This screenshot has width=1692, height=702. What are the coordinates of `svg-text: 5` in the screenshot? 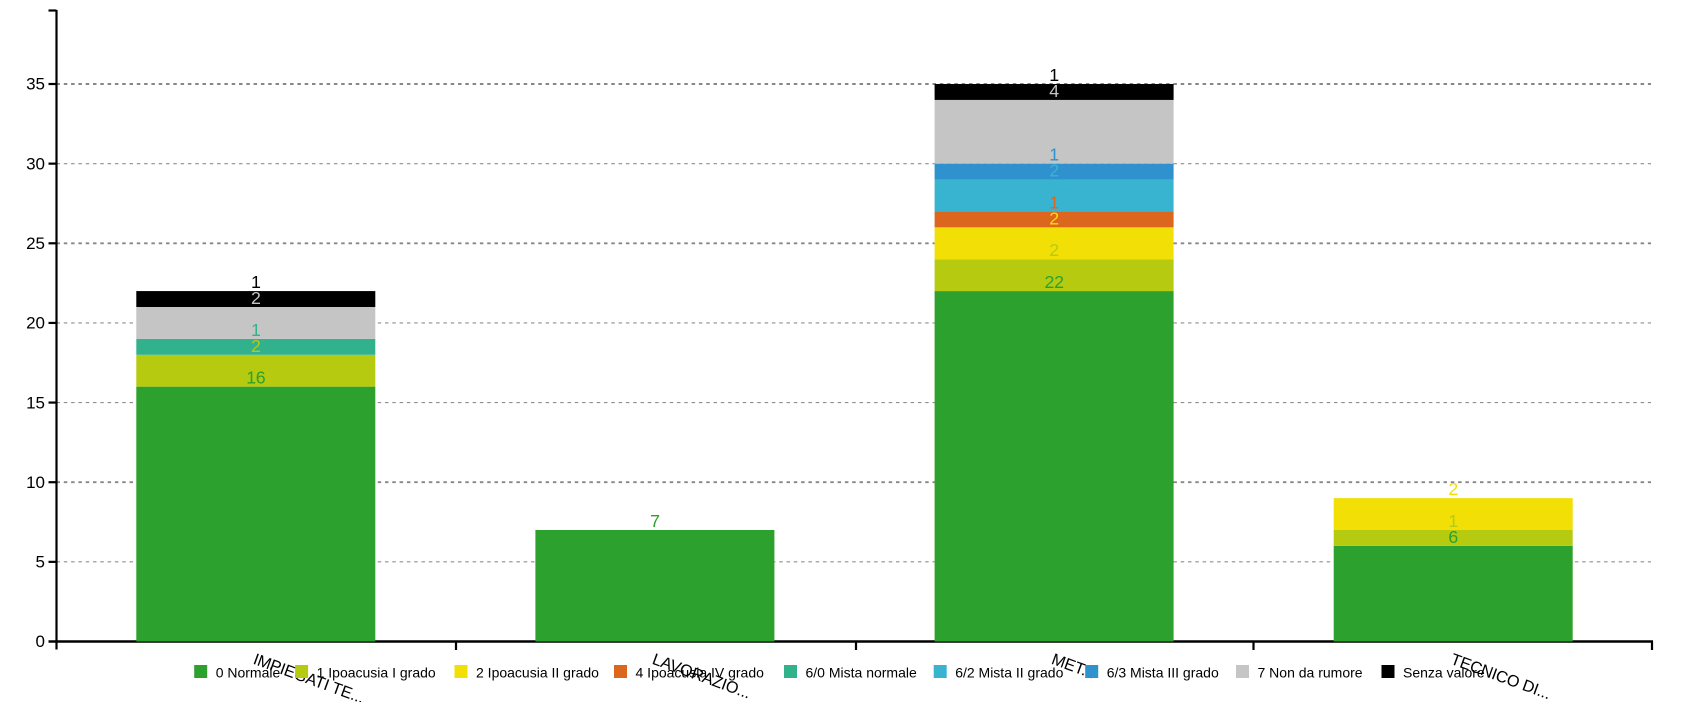 It's located at (40, 562).